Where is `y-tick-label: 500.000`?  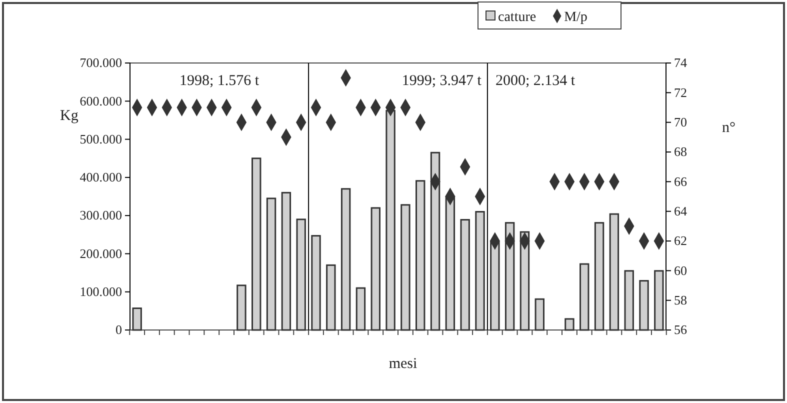 y-tick-label: 500.000 is located at coordinates (101, 138).